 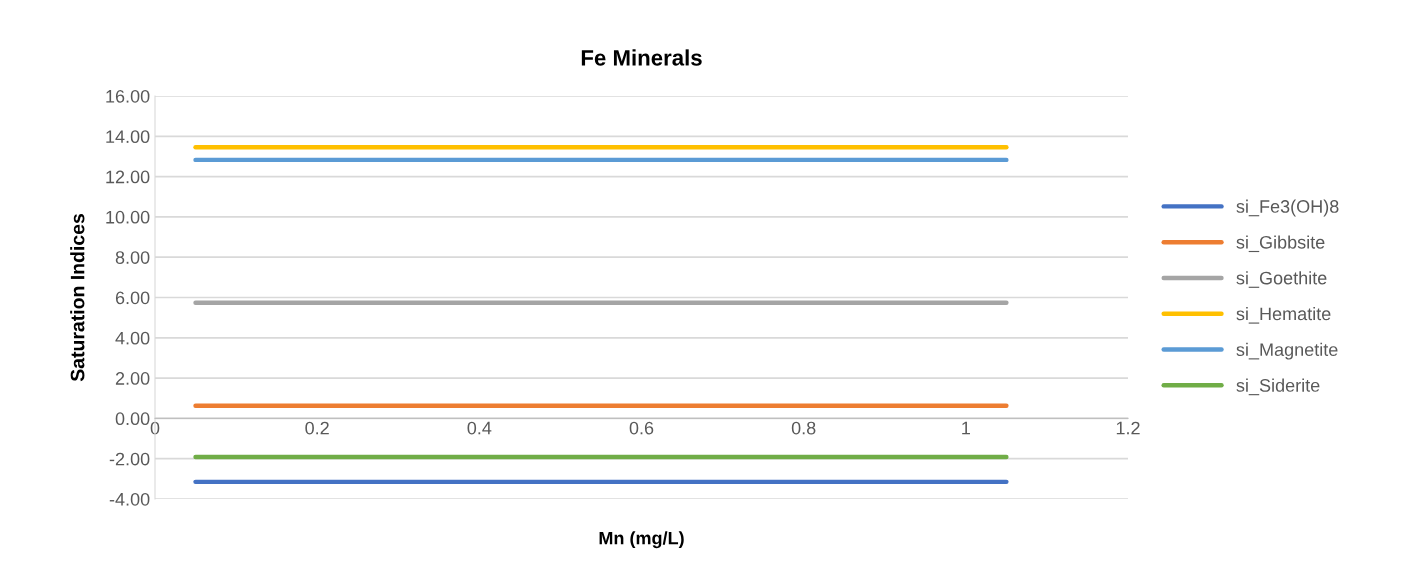 What do you see at coordinates (1283, 315) in the screenshot?
I see `legend-label: si_Hematite` at bounding box center [1283, 315].